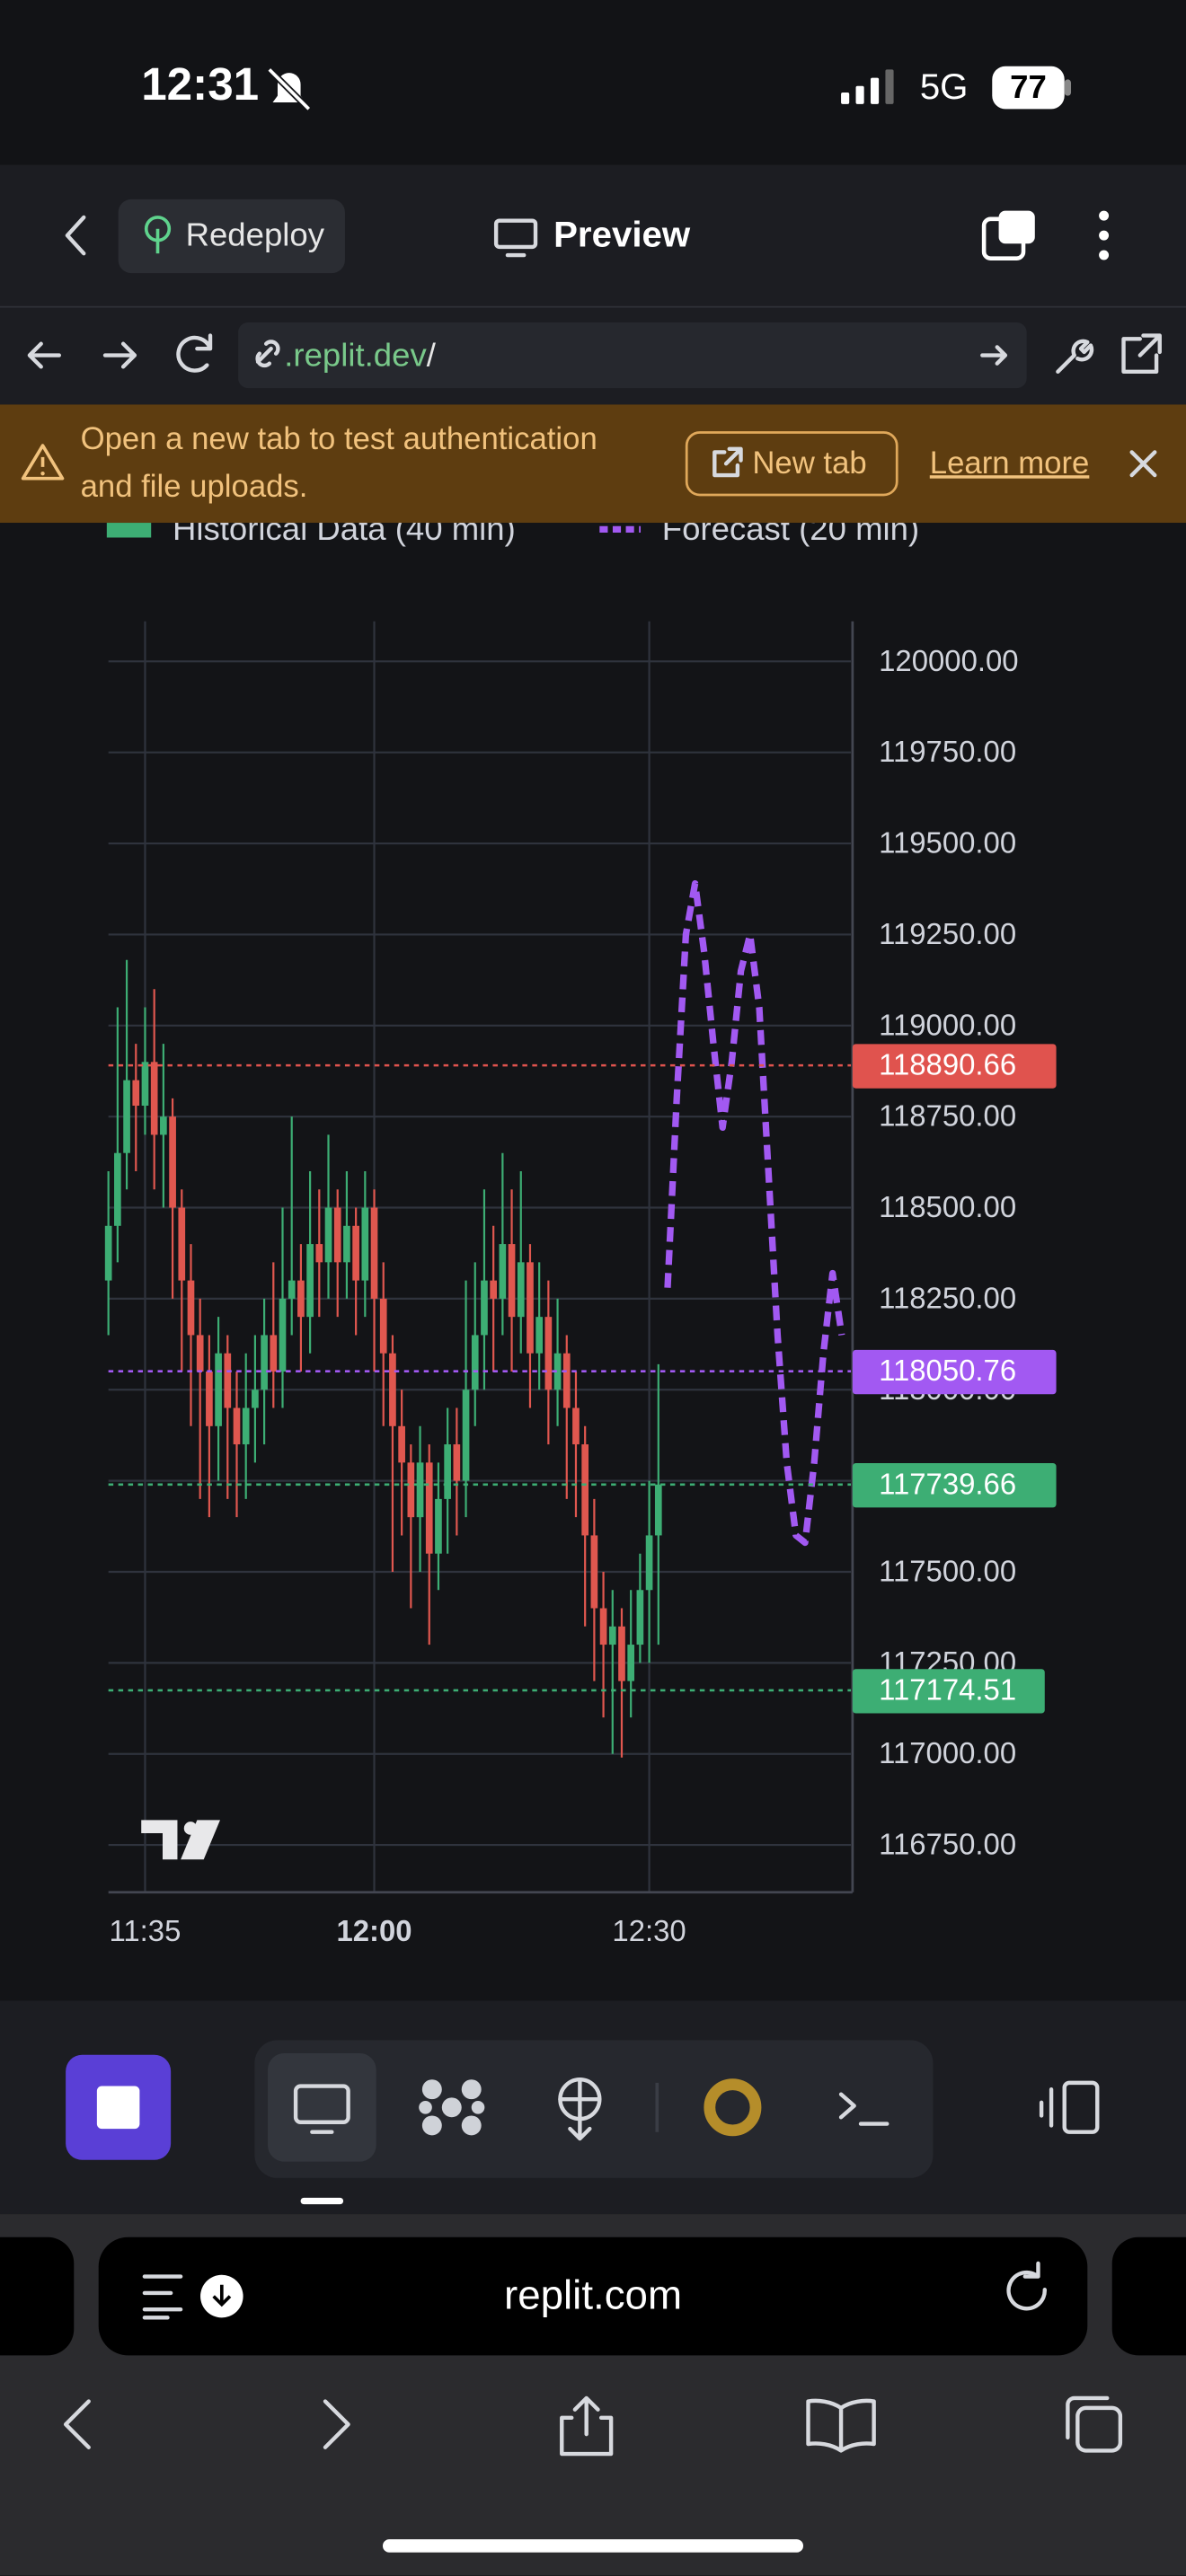  What do you see at coordinates (180, 1840) in the screenshot?
I see `tradingview-logo` at bounding box center [180, 1840].